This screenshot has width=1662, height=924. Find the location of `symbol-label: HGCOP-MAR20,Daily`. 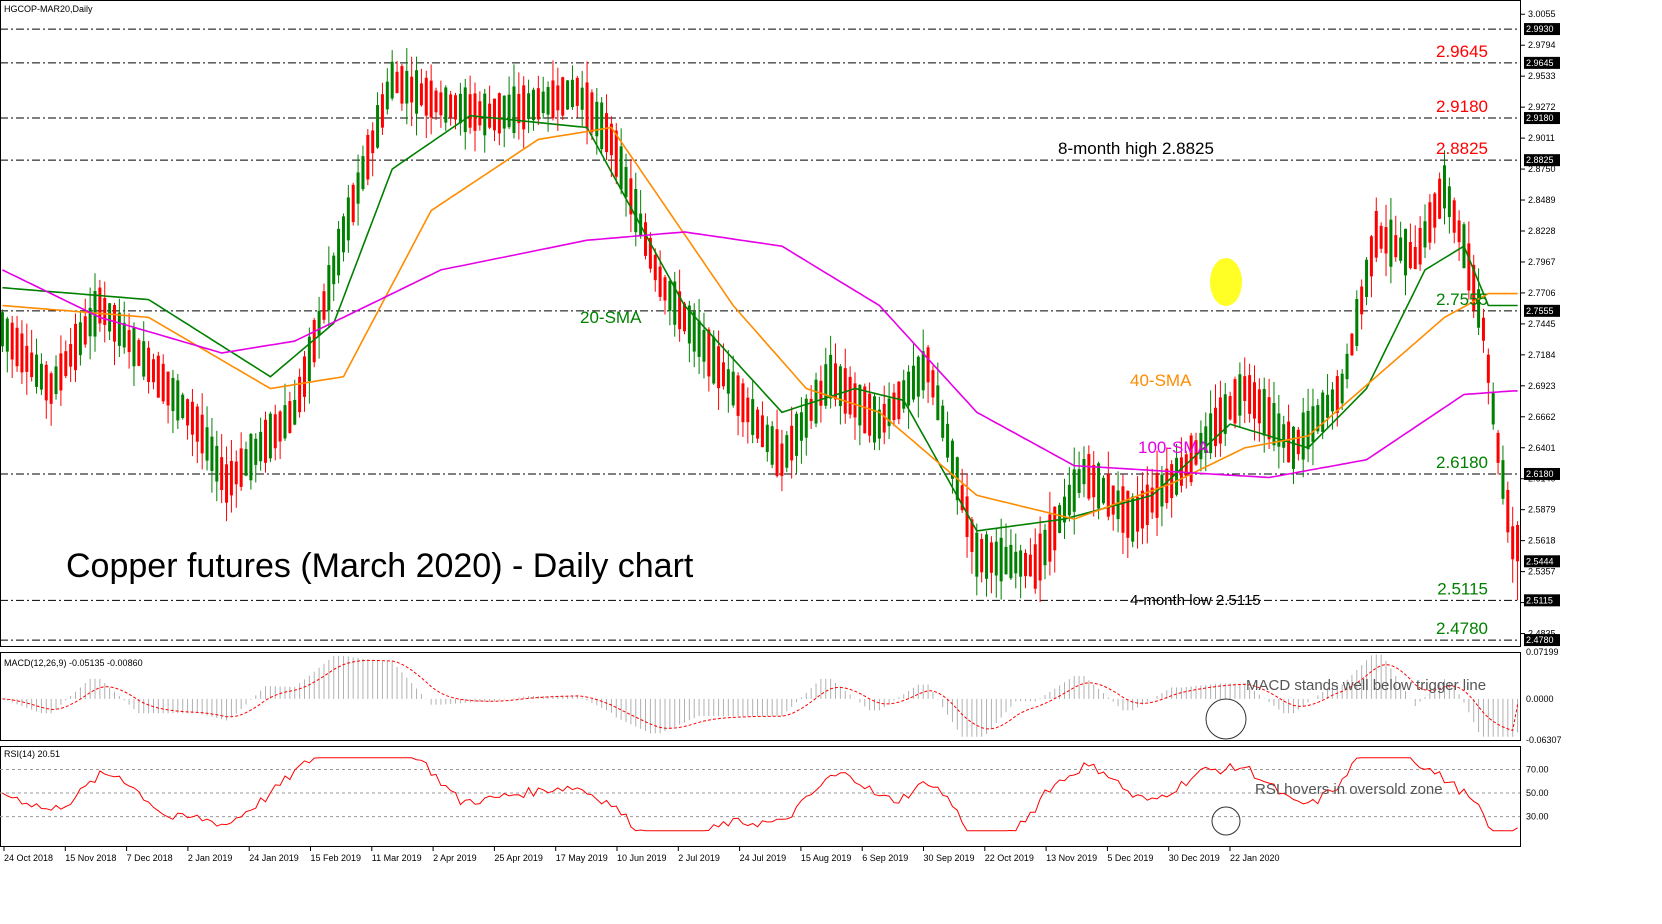

symbol-label: HGCOP-MAR20,Daily is located at coordinates (48, 9).